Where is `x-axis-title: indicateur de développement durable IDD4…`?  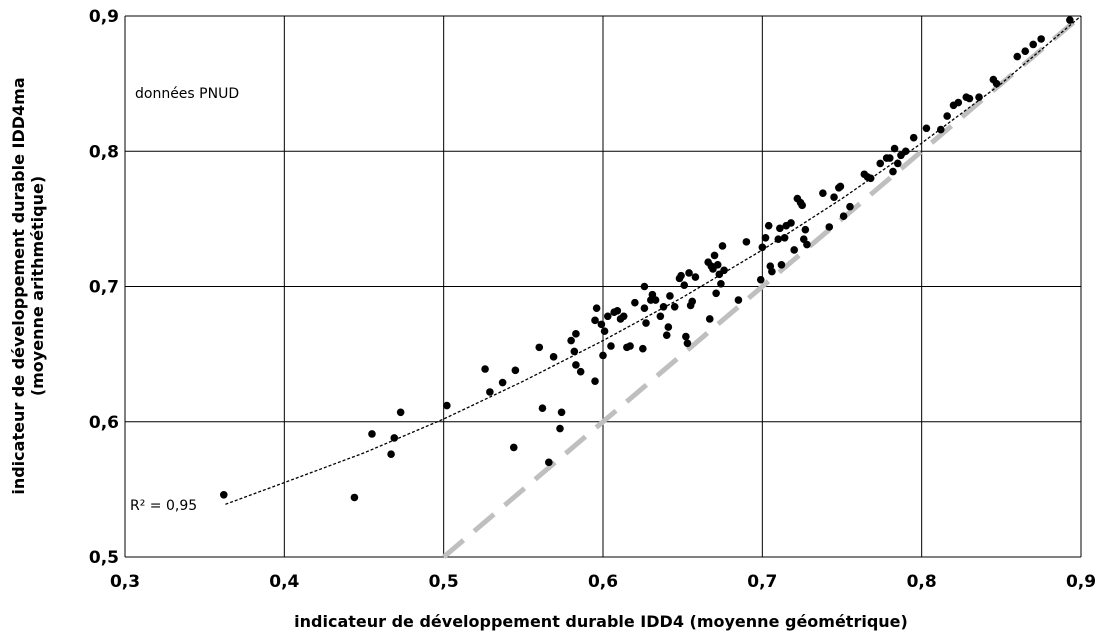
x-axis-title: indicateur de développement durable IDD4… is located at coordinates (601, 621).